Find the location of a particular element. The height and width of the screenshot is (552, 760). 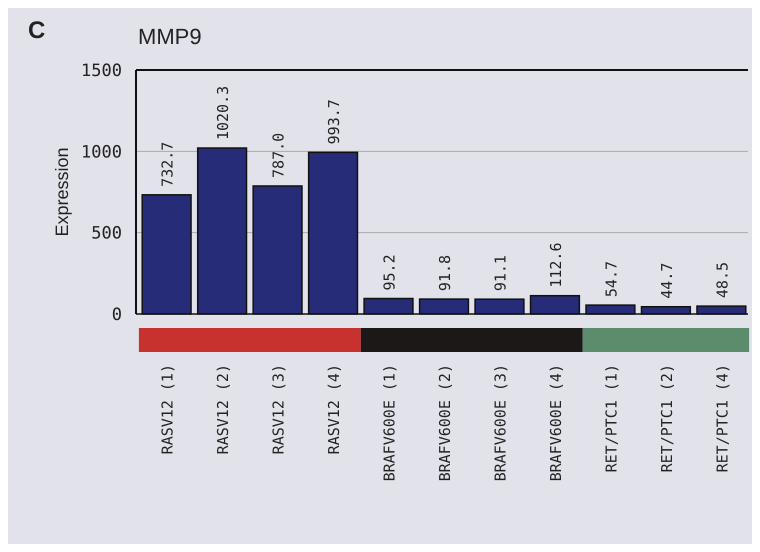

x-tick-label: RASV12 (2) is located at coordinates (223, 409).